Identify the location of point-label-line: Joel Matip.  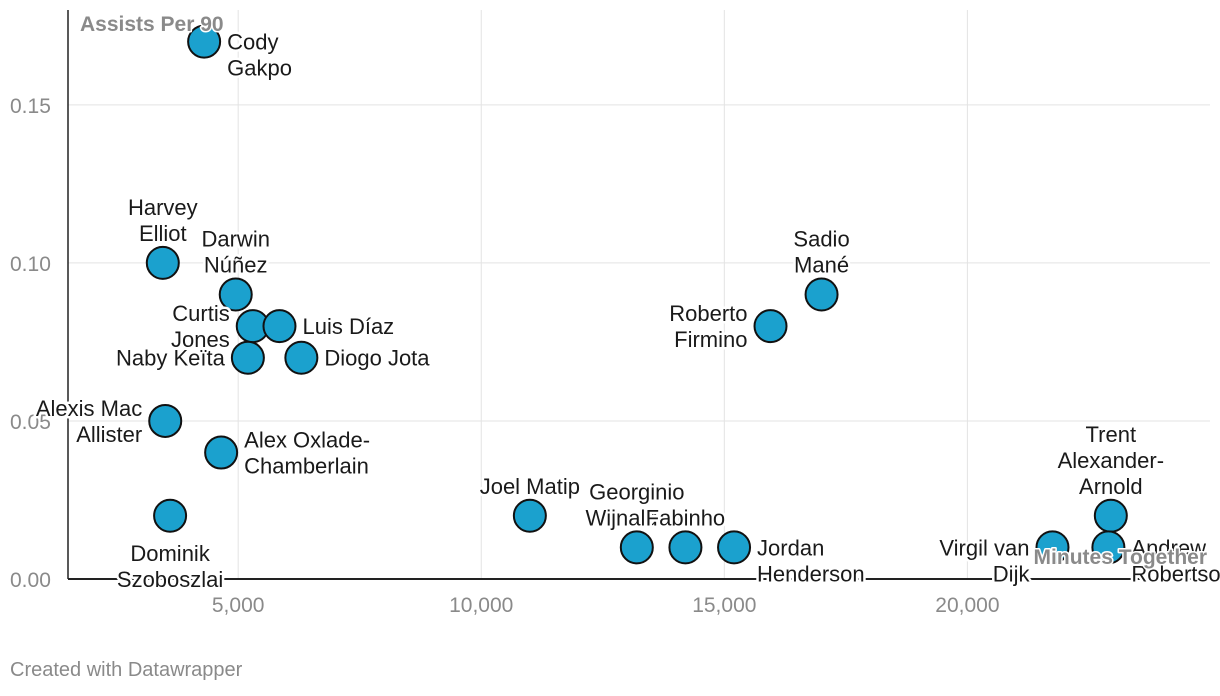
(530, 486).